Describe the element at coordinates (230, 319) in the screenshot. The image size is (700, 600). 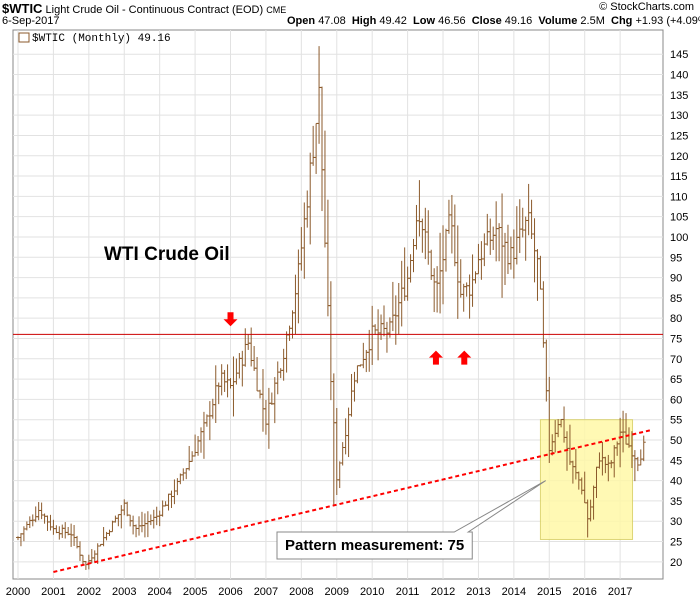
I see `arrow-down-icon` at that location.